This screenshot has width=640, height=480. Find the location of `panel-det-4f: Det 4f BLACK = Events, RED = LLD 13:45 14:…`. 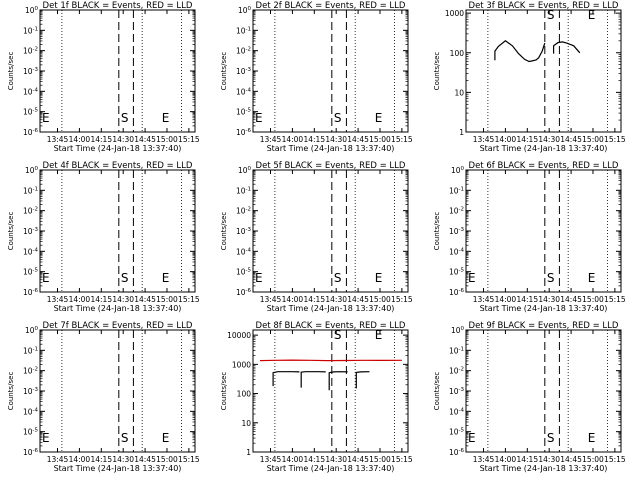

panel-det-4f: Det 4f BLACK = Events, RED = LLD 13:45 14:… is located at coordinates (103, 237).